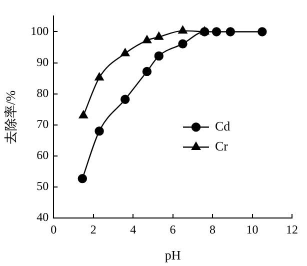 This screenshot has width=307, height=266. Describe the element at coordinates (42, 155) in the screenshot. I see `y-tick-label: 60` at that location.